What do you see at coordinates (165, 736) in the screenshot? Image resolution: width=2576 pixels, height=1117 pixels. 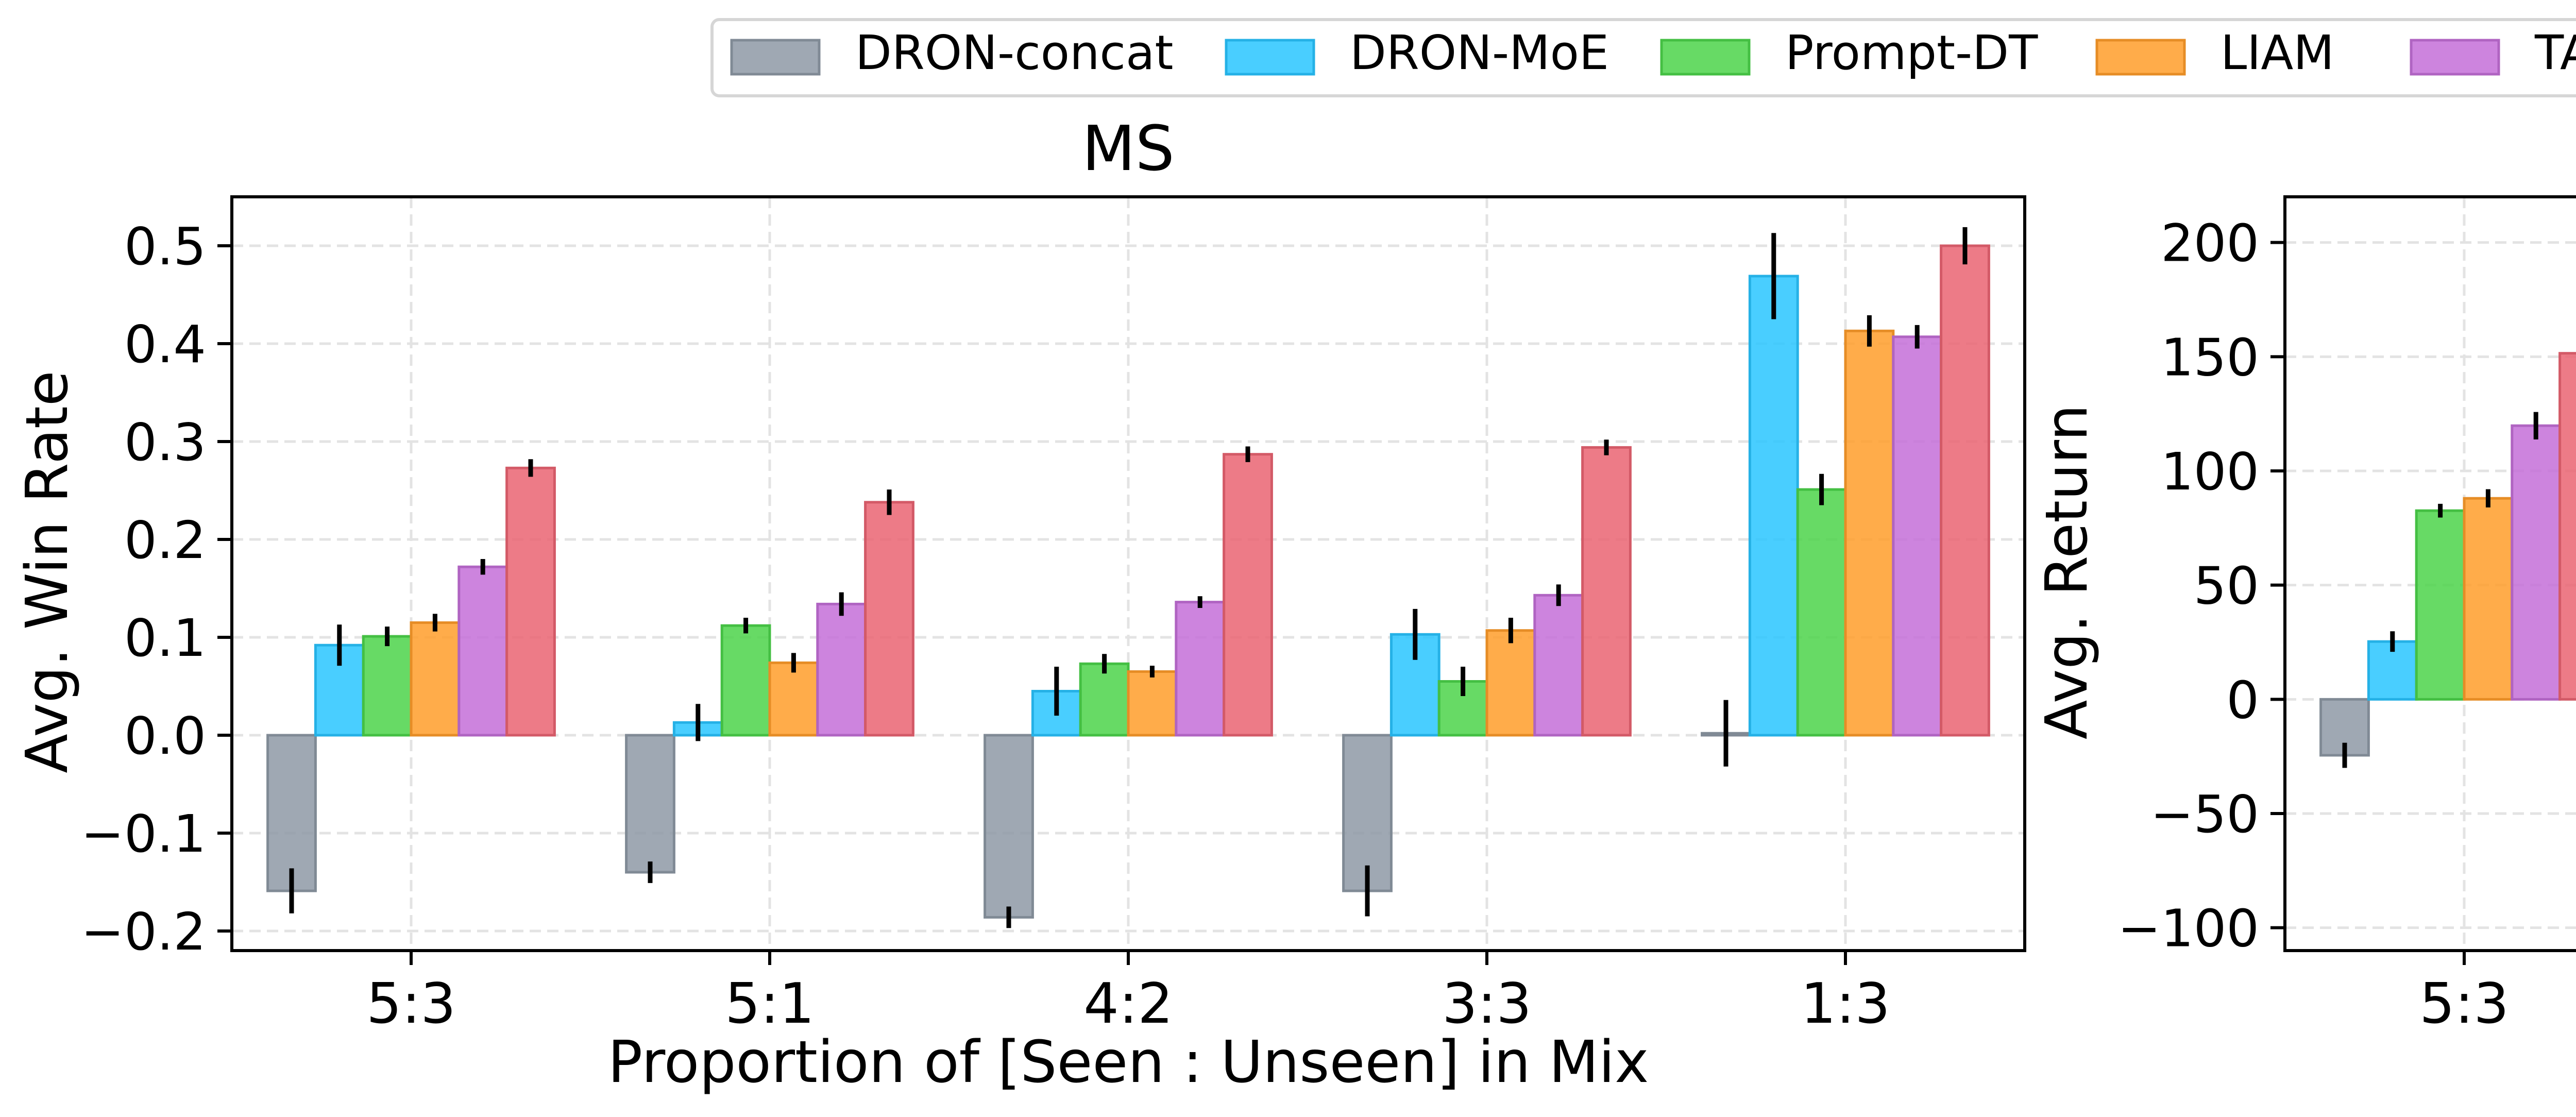 I see `y-tick-label: 0.0` at bounding box center [165, 736].